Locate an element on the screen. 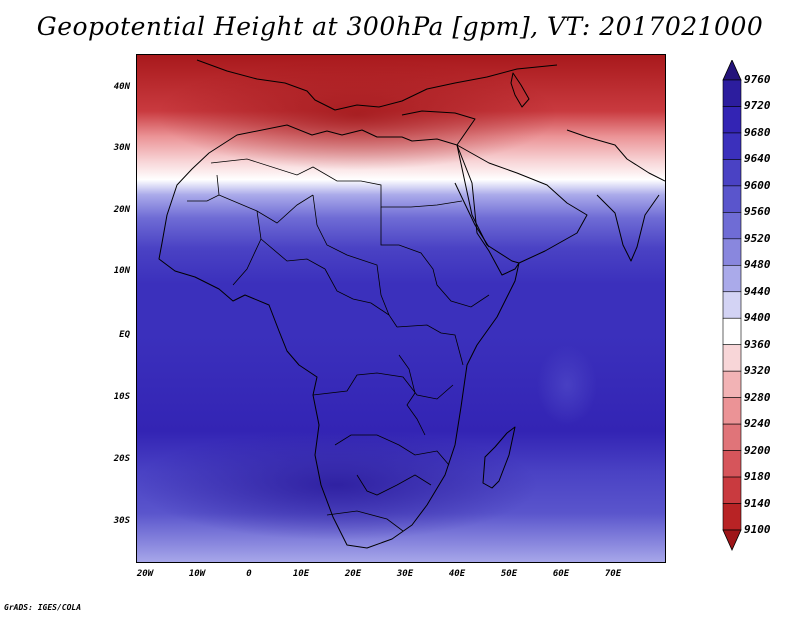 This screenshot has width=800, height=618. lat-tick-label: 30S is located at coordinates (121, 521).